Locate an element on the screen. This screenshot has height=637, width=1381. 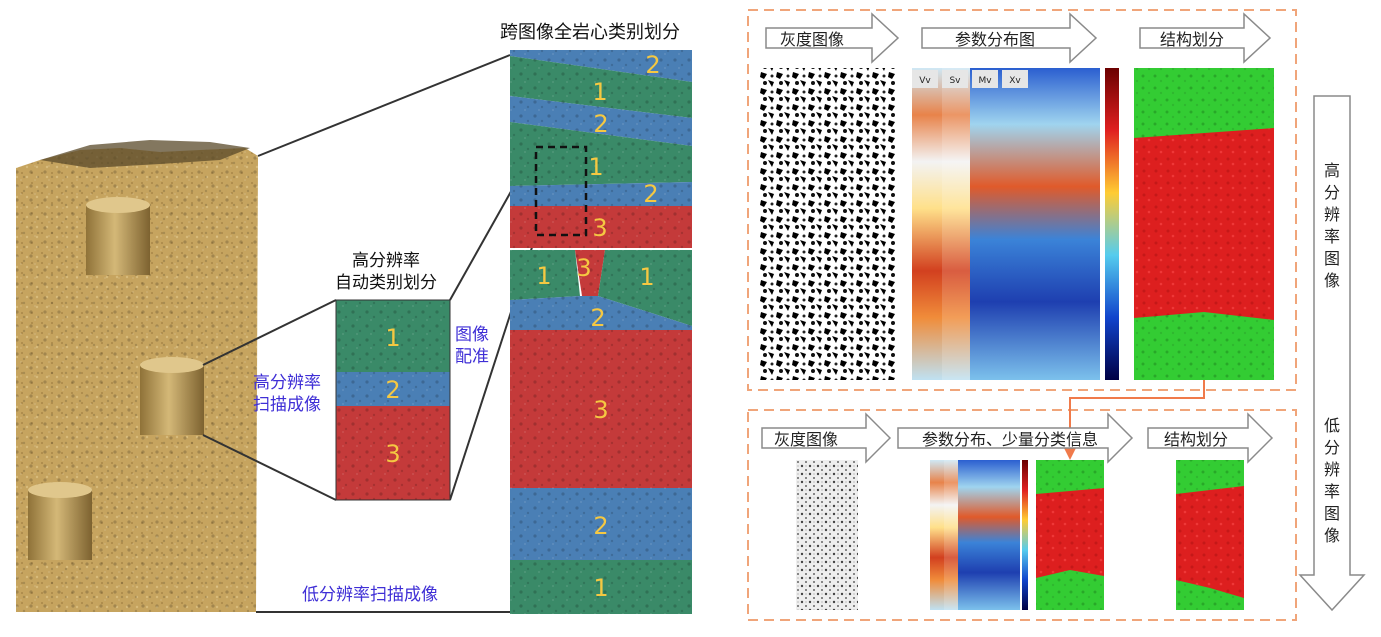
top-arrow-param is located at coordinates (1009, 38).